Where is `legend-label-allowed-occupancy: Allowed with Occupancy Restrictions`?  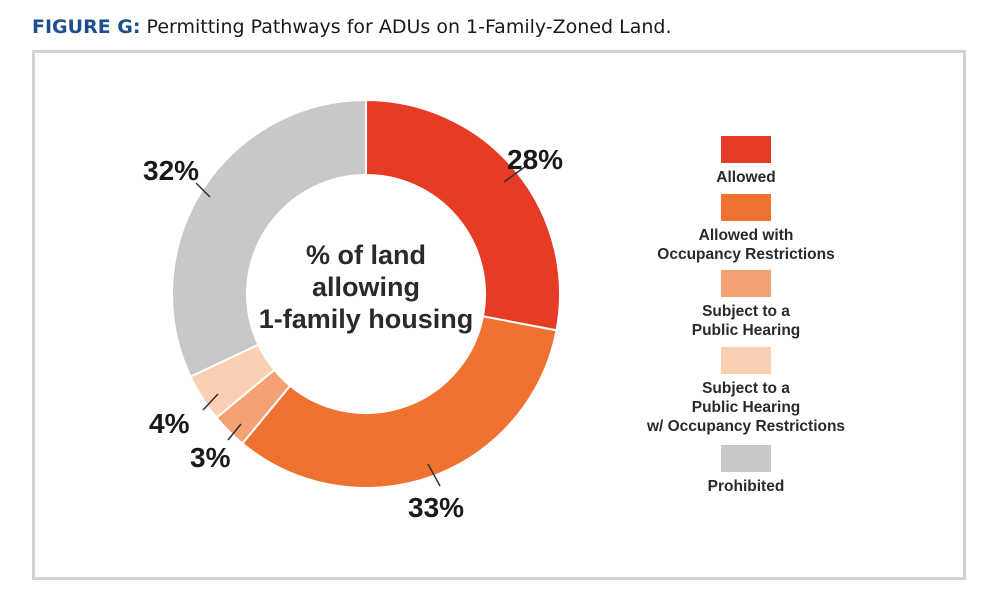 legend-label-allowed-occupancy: Allowed with Occupancy Restrictions is located at coordinates (746, 245).